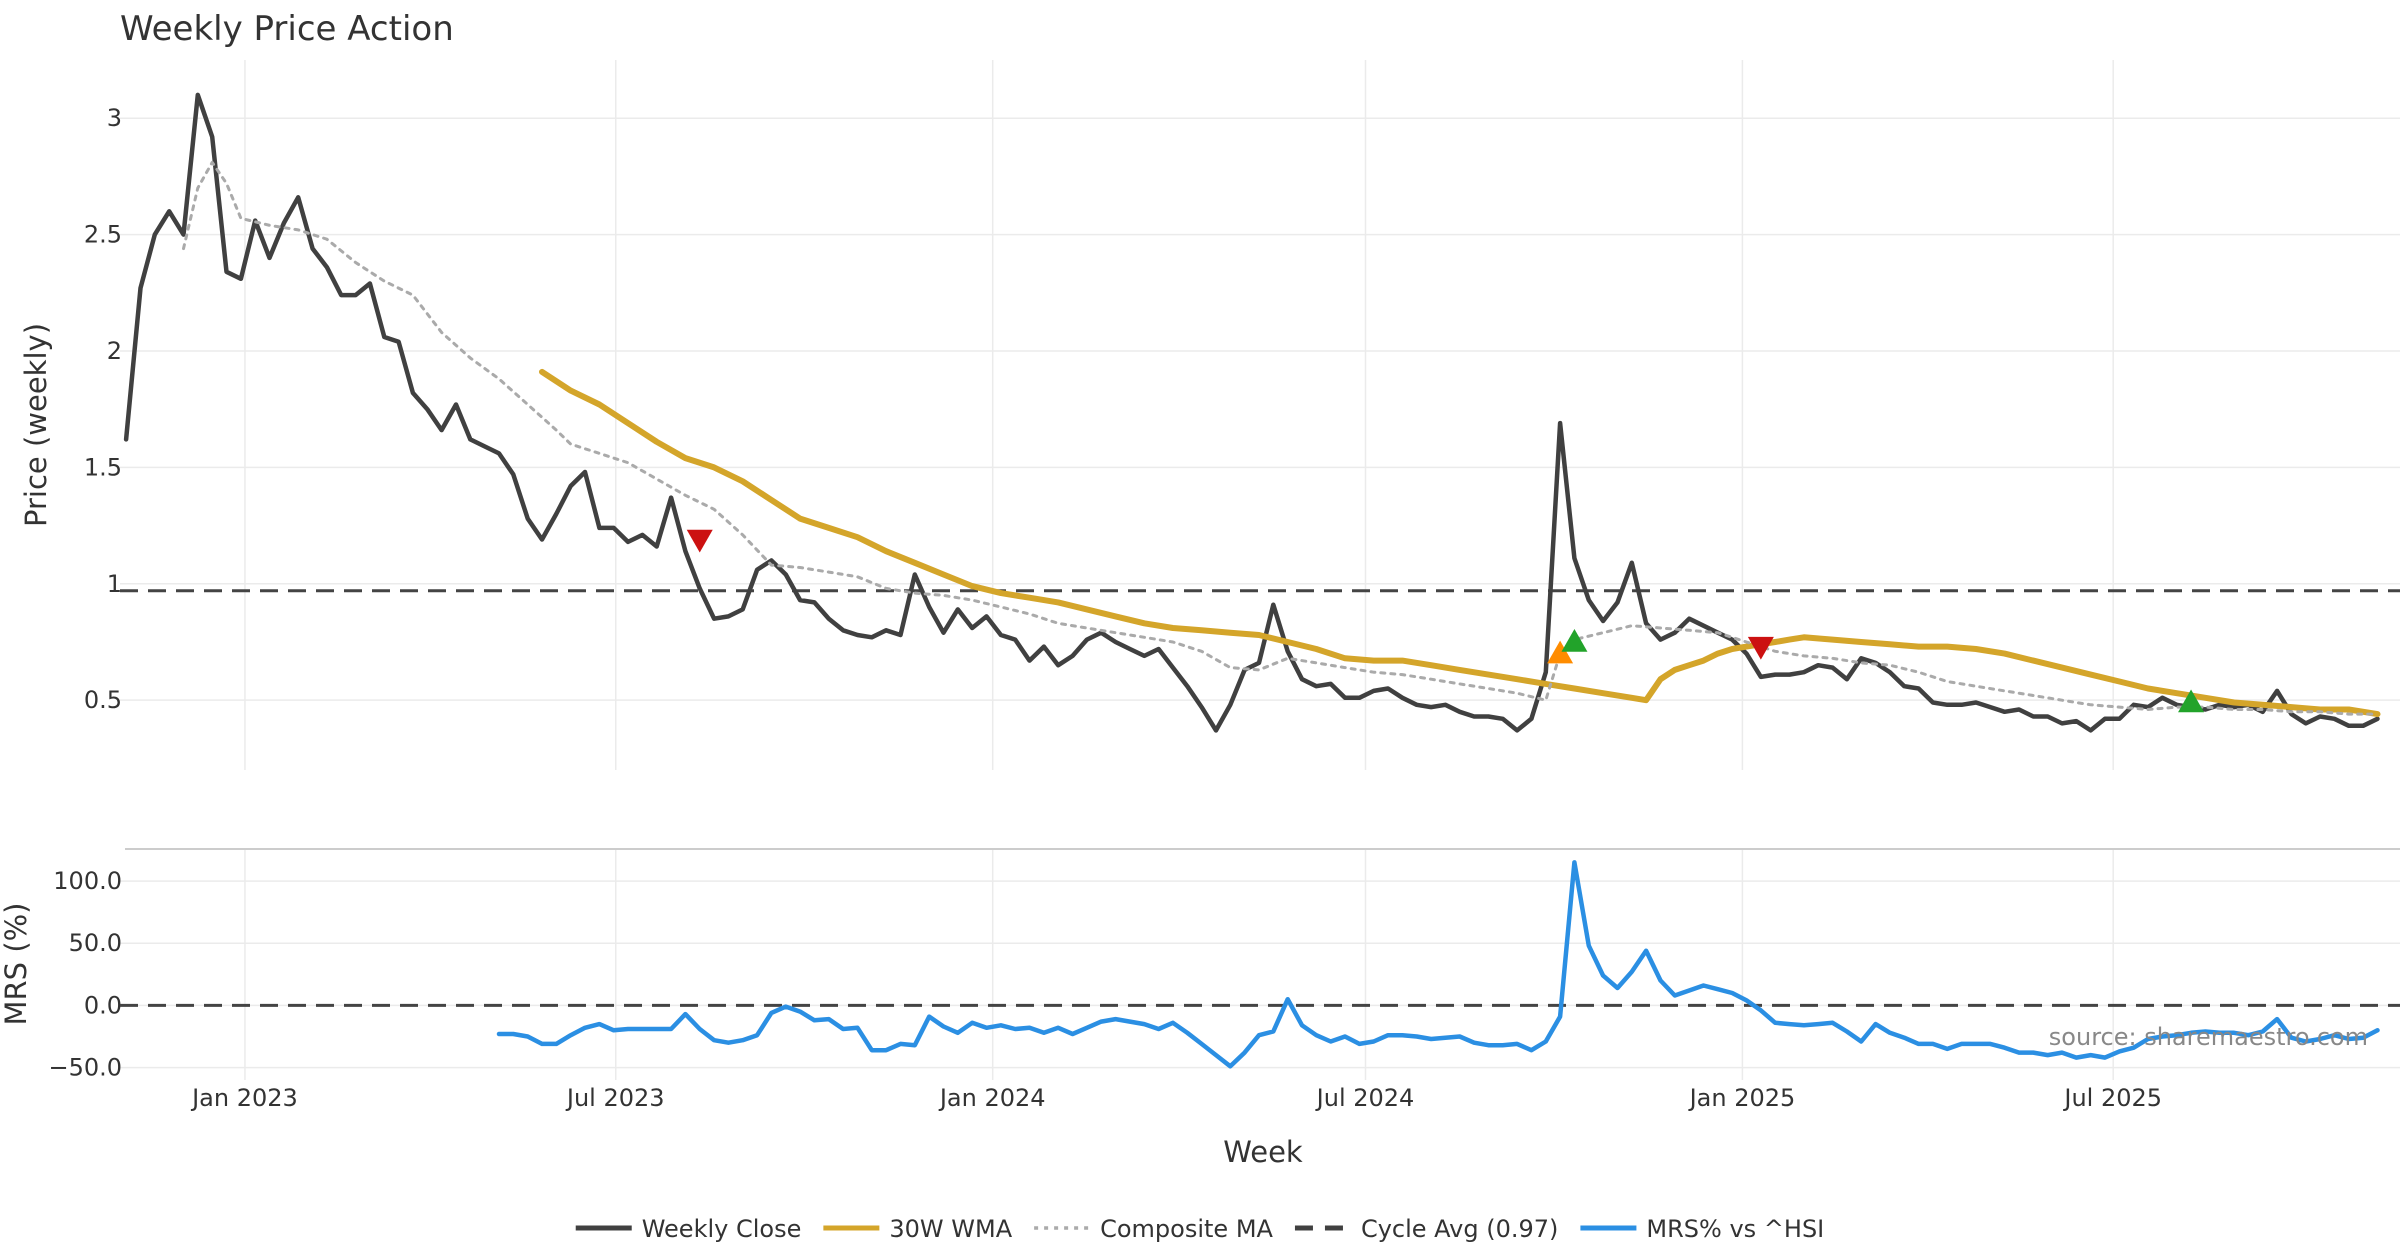 This screenshot has width=2400, height=1260. Describe the element at coordinates (722, 1229) in the screenshot. I see `legend-label: Weekly Close` at that location.